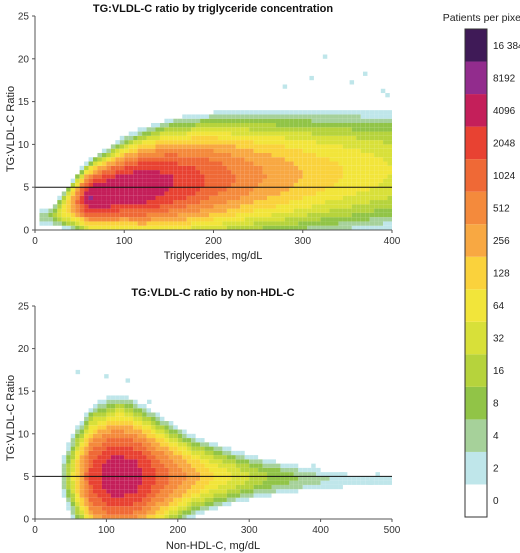  I want to click on heatmap-bin-outlier, so click(285, 86).